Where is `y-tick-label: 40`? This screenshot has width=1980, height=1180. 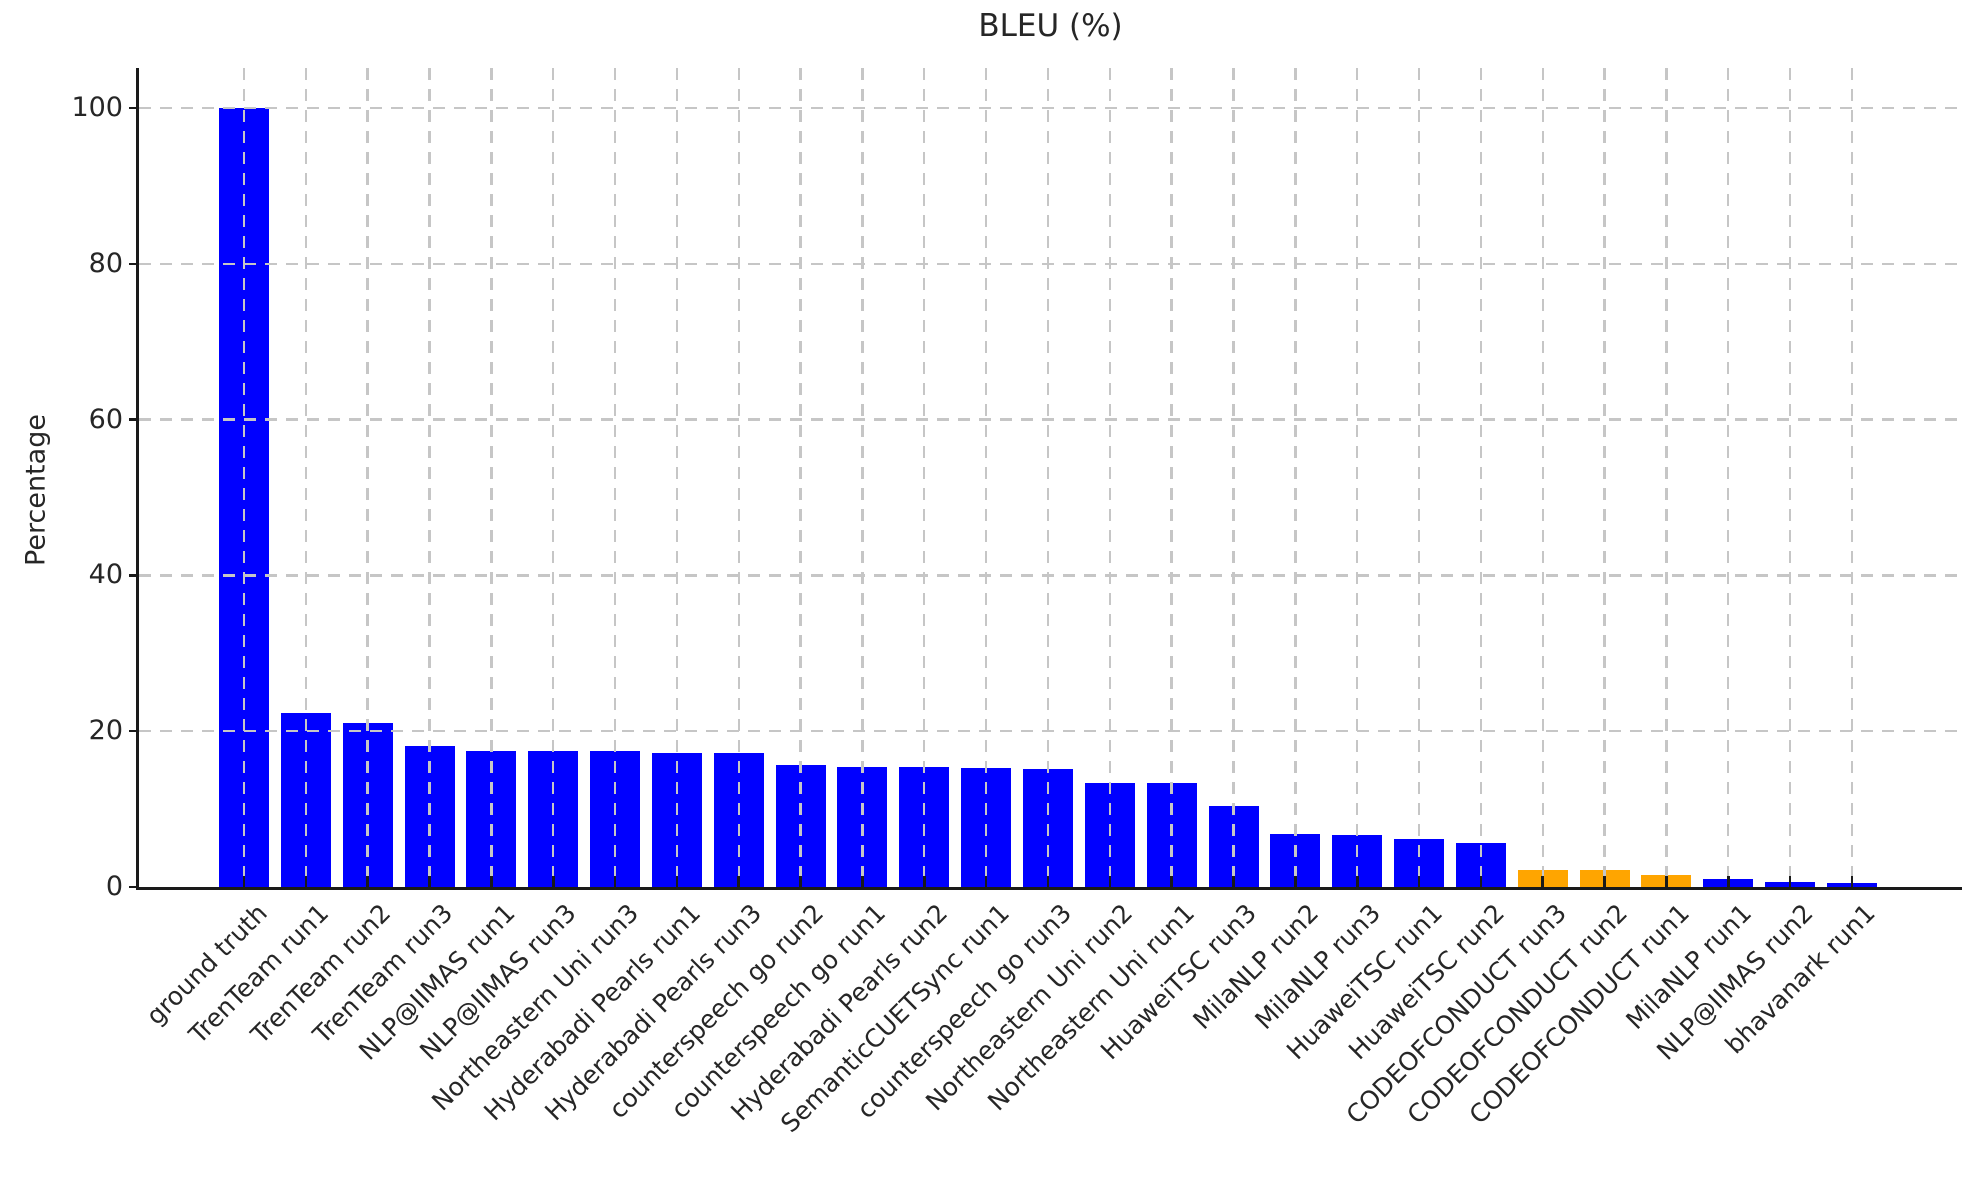 y-tick-label: 40 is located at coordinates (105, 575).